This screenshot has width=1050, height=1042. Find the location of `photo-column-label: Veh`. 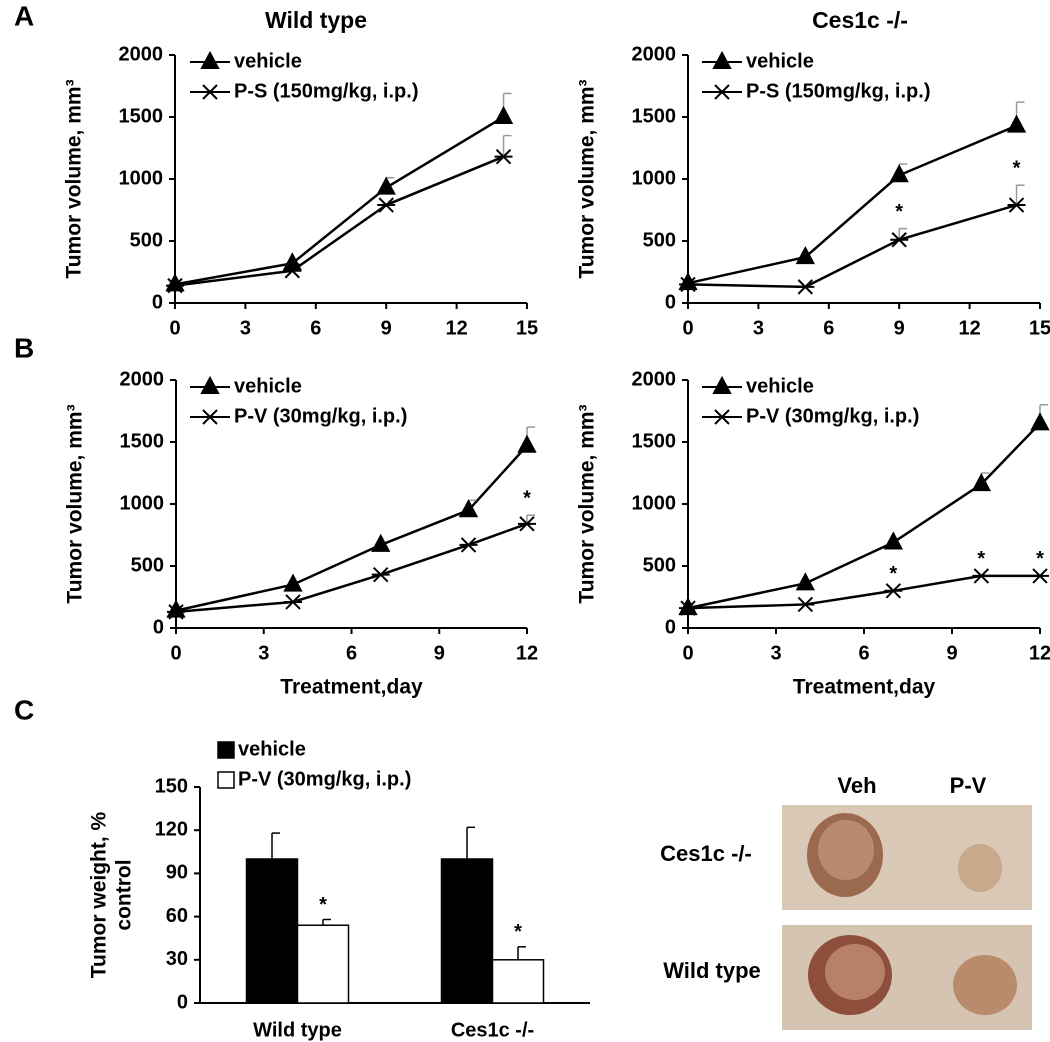

photo-column-label: Veh is located at coordinates (856, 785).